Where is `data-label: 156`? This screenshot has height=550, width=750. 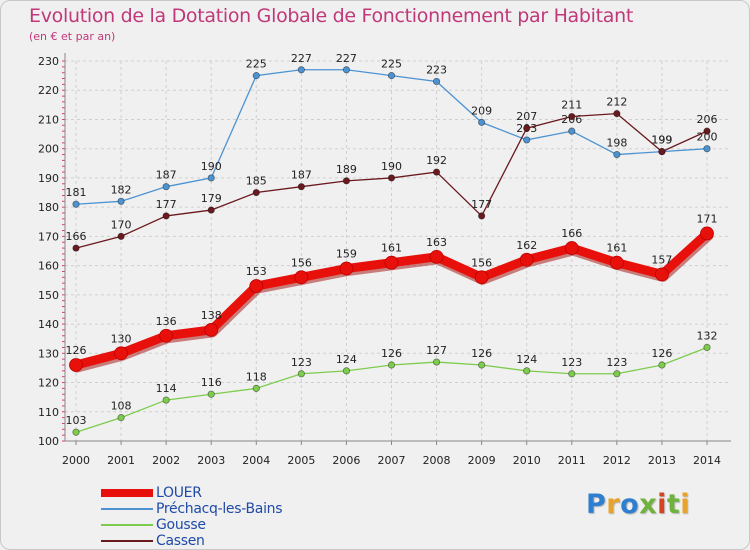 data-label: 156 is located at coordinates (301, 262).